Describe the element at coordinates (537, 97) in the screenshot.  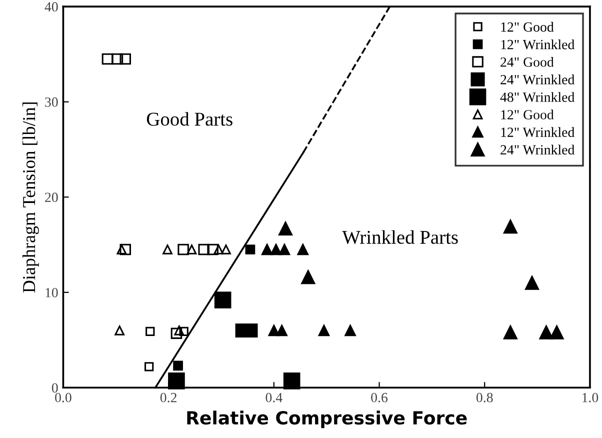
I see `legend-label: 48" Wrinkled` at that location.